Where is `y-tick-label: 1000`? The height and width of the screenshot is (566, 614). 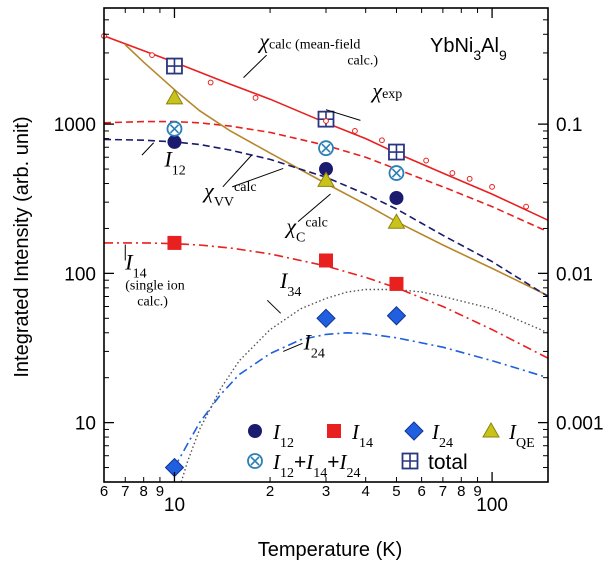
y-tick-label: 1000 is located at coordinates (75, 125).